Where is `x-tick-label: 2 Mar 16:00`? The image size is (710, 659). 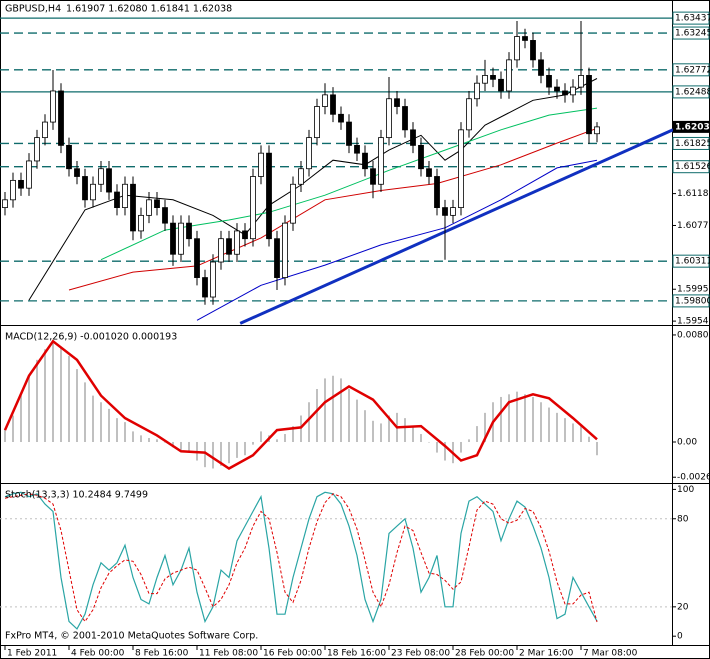
x-tick-label: 2 Mar 16:00 is located at coordinates (546, 654).